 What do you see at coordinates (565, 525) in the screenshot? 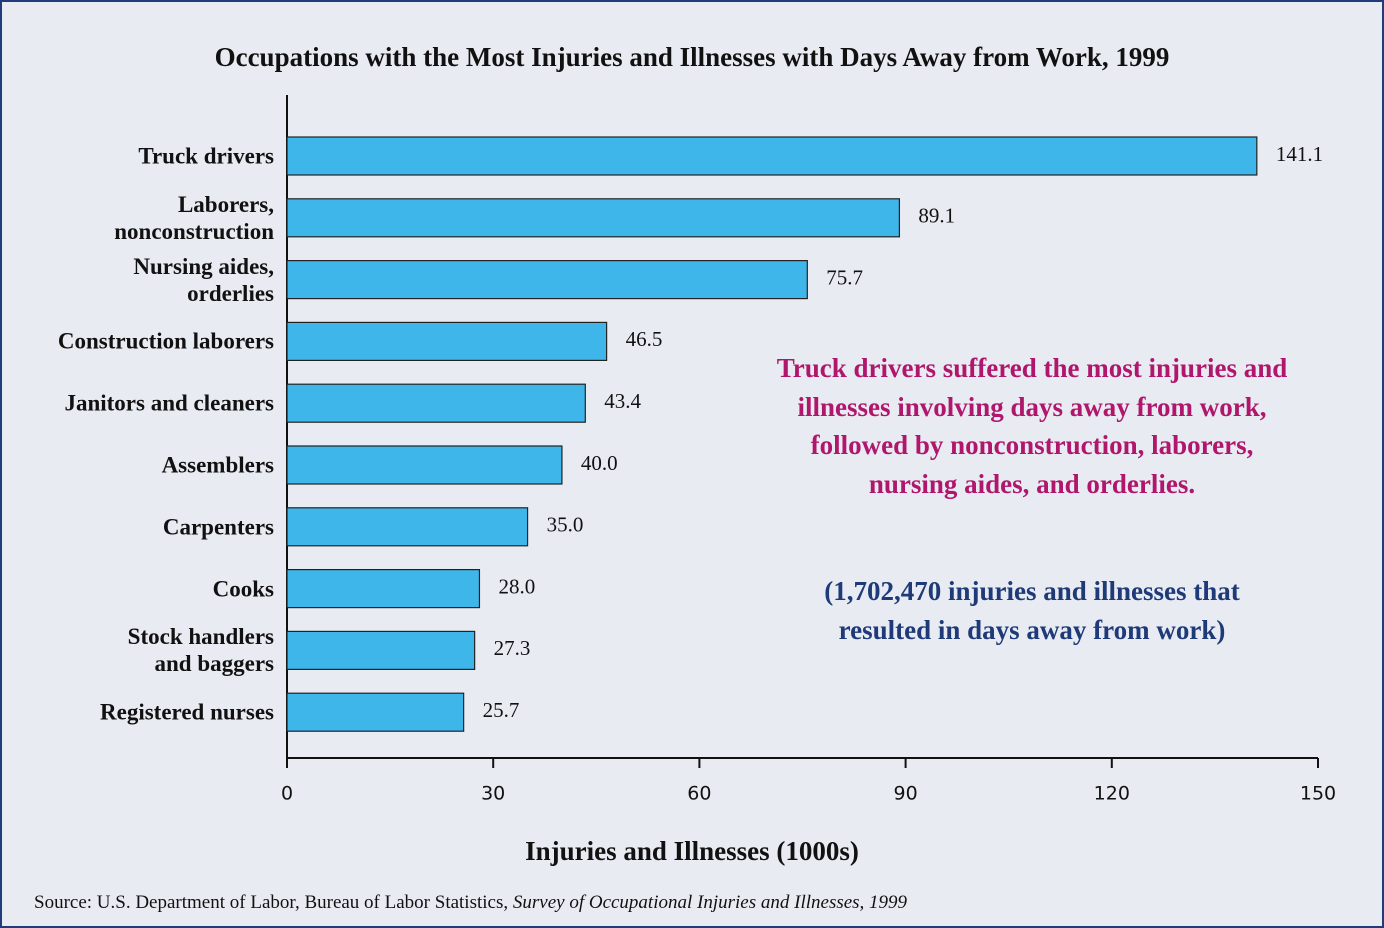
I see `value-label: 35.0` at bounding box center [565, 525].